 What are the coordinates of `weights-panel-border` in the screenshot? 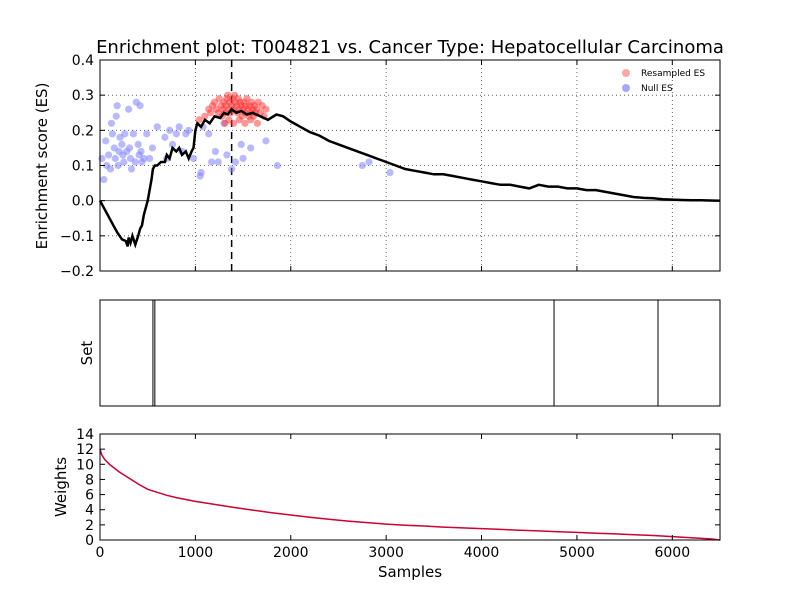 It's located at (410, 487).